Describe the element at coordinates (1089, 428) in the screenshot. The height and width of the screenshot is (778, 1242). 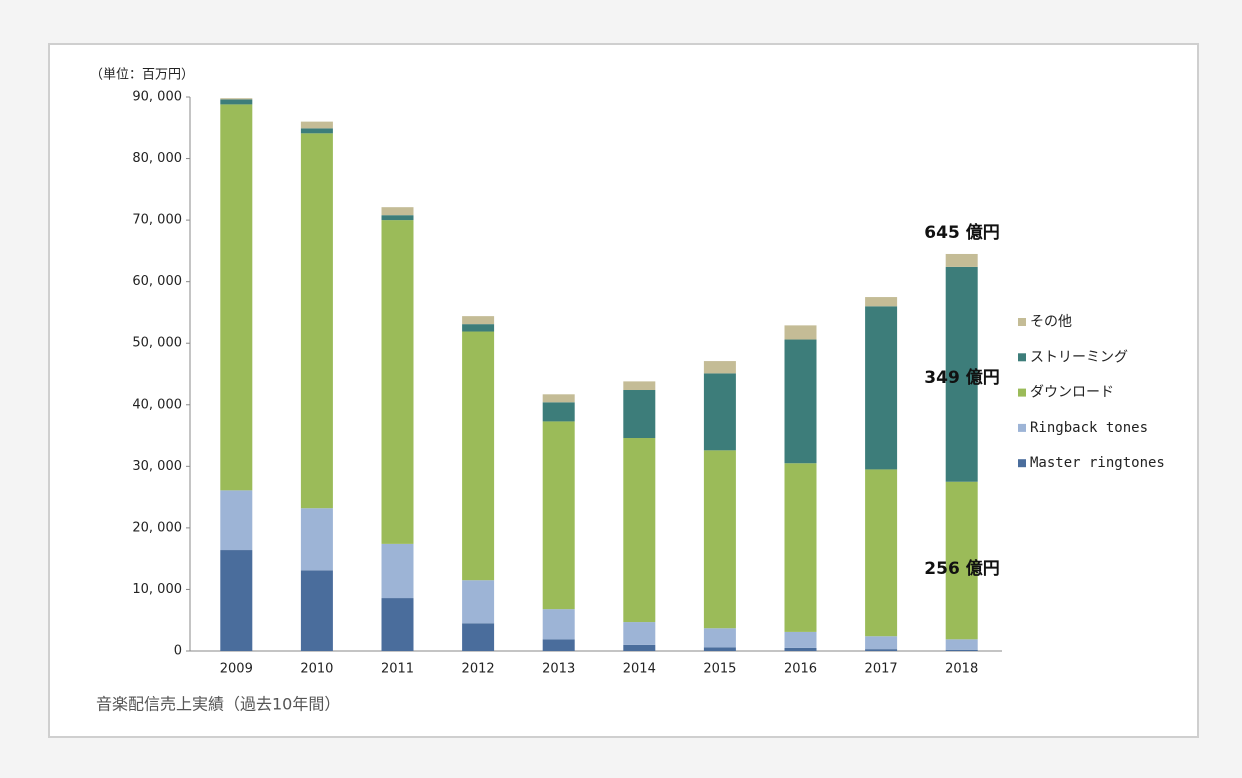
I see `legend-label: Ringback tones` at that location.